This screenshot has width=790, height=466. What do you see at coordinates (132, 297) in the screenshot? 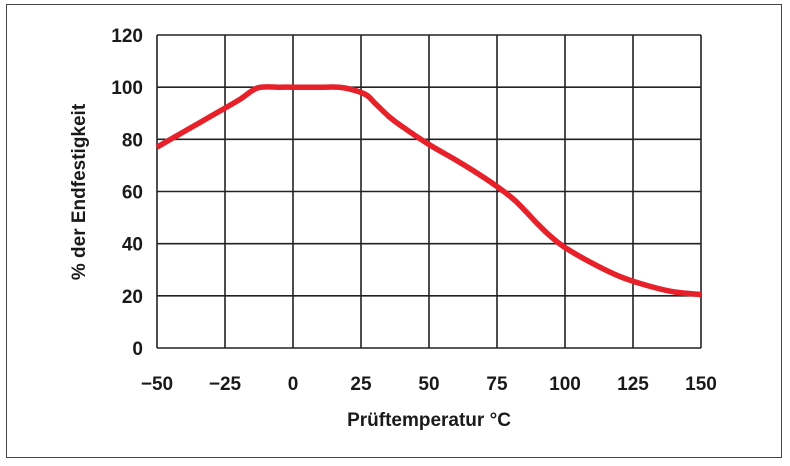
I see `y-tick-label: 20` at bounding box center [132, 297].